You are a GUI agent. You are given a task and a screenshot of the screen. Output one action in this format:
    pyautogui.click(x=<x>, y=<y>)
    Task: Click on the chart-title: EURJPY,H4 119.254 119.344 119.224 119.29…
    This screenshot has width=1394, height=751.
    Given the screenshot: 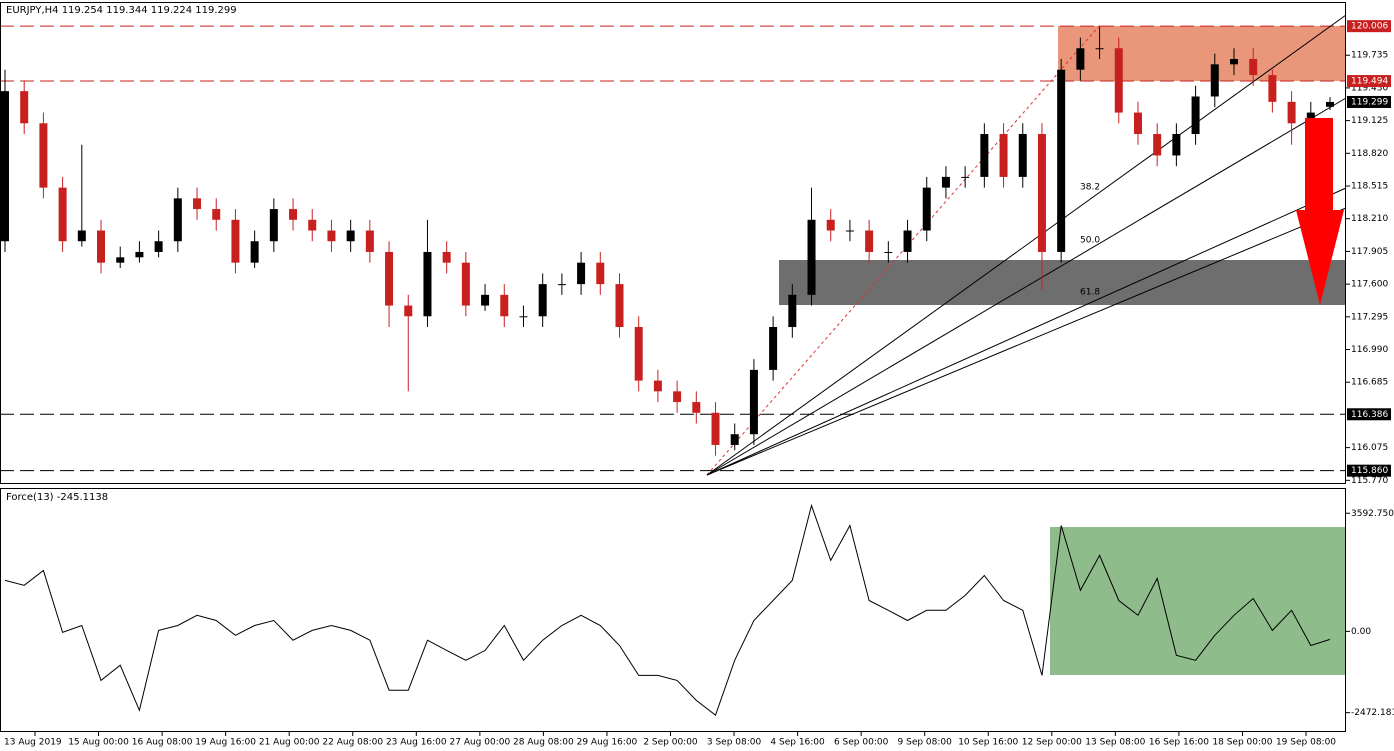 What is the action you would take?
    pyautogui.click(x=121, y=10)
    